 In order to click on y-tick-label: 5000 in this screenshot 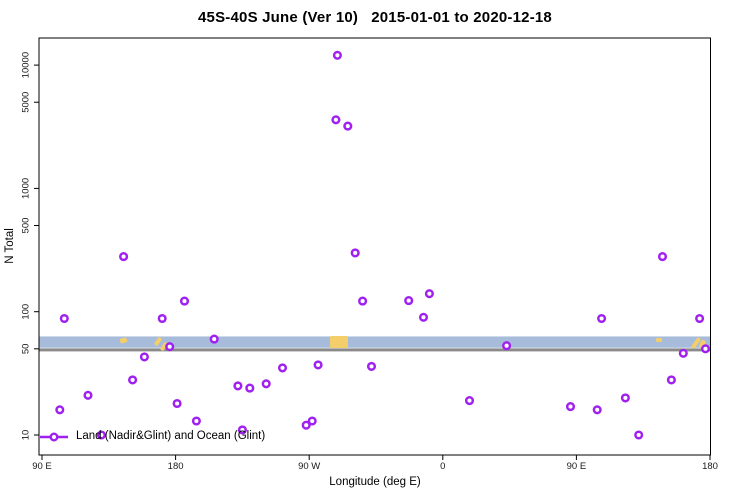, I will do `click(26, 102)`.